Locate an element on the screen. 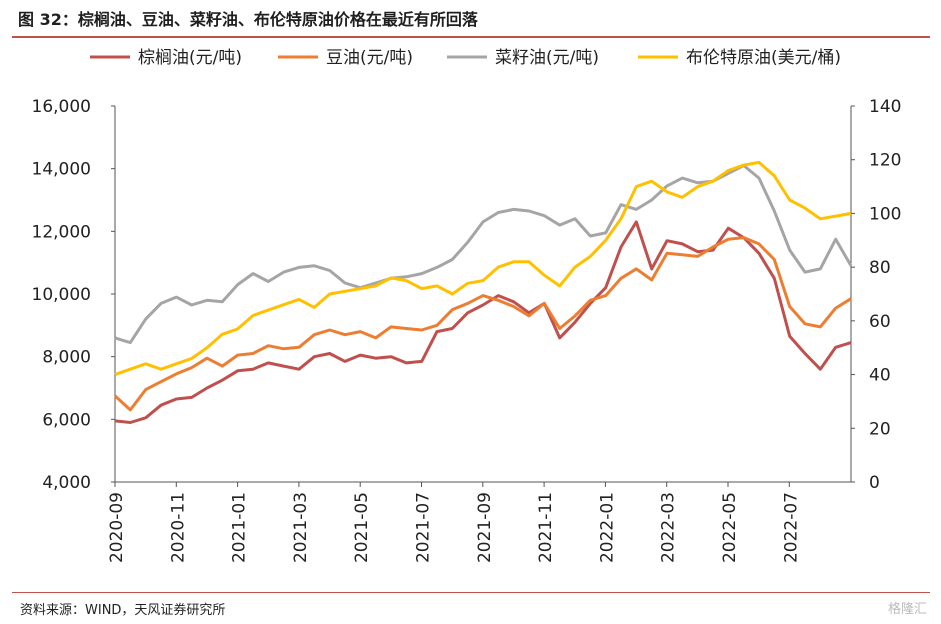  legend-label: 布伦特原油(美元/桶) is located at coordinates (763, 58).